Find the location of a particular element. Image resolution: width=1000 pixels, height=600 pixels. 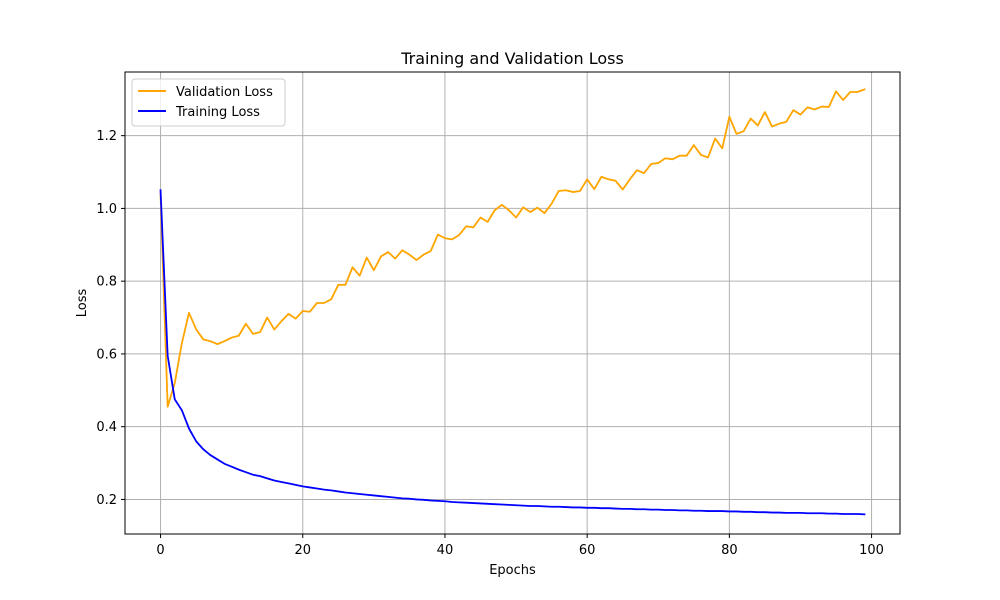

x-tick-label: 0 is located at coordinates (160, 550).